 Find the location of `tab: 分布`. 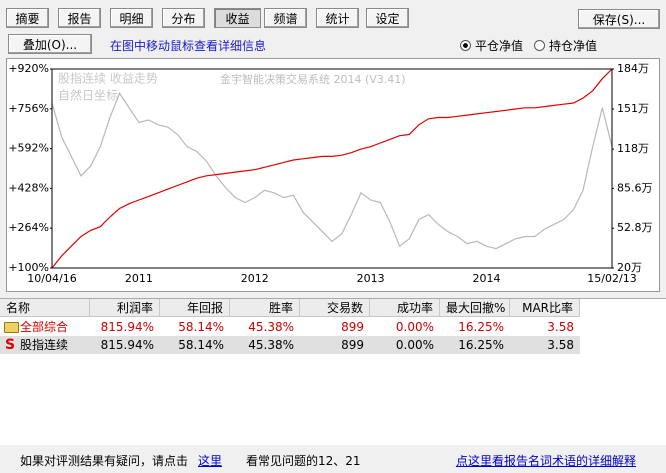

tab: 分布 is located at coordinates (183, 18).